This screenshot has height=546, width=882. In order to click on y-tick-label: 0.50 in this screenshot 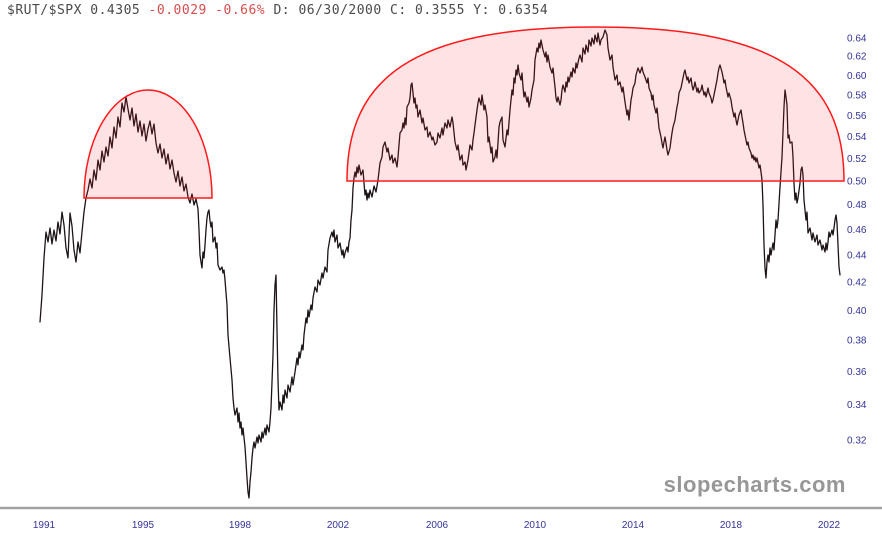, I will do `click(857, 182)`.